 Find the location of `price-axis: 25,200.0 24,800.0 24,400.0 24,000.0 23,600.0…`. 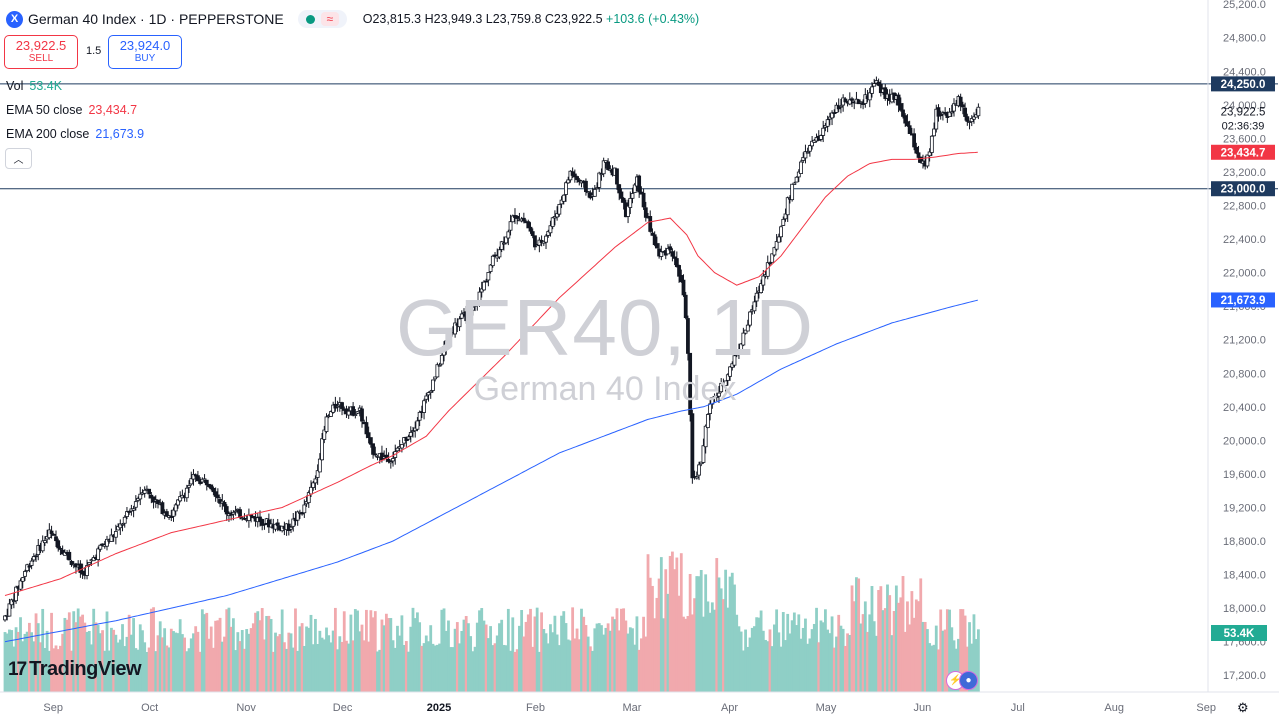

price-axis: 25,200.0 24,800.0 24,400.0 24,000.0 23,600.0… is located at coordinates (1241, 346).